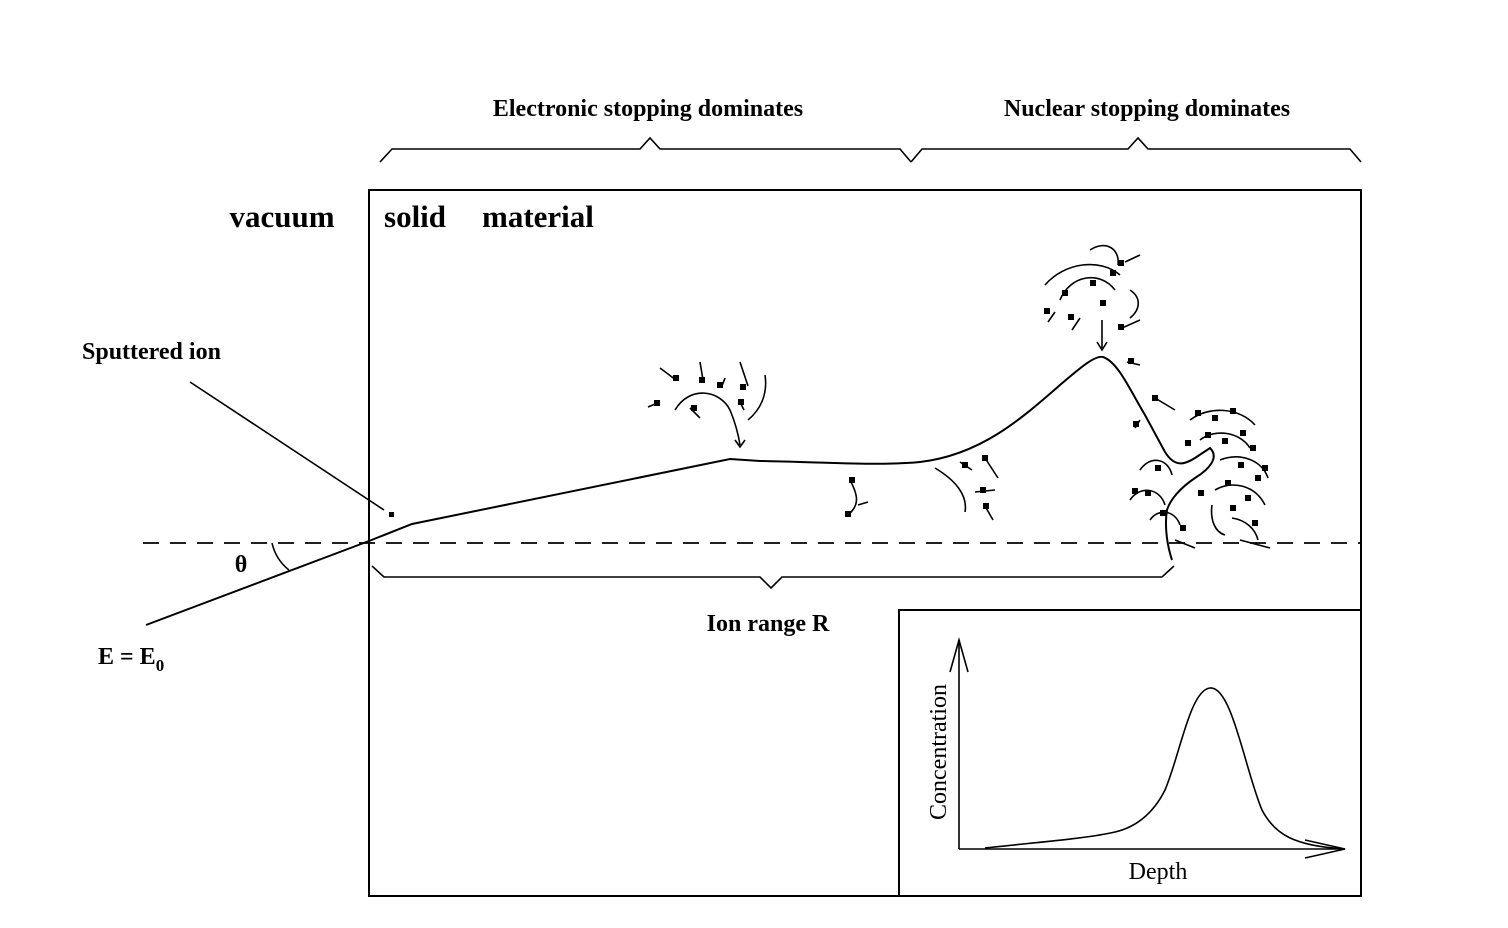 Image resolution: width=1508 pixels, height=928 pixels. I want to click on electronic-stopping-brace, so click(645, 149).